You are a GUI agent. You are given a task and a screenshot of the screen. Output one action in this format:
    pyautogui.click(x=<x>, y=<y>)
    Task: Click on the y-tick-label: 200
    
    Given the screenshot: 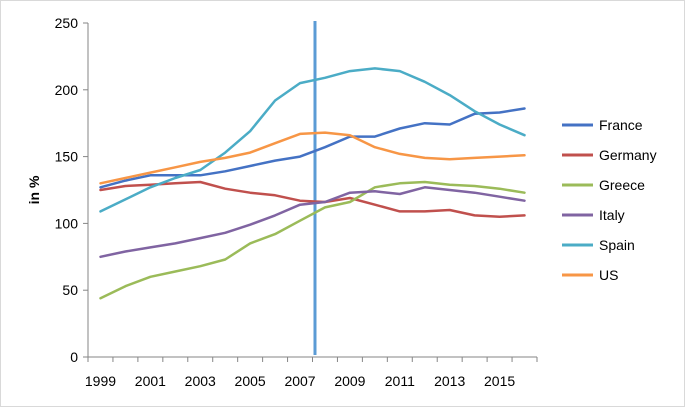 What is the action you would take?
    pyautogui.click(x=67, y=90)
    